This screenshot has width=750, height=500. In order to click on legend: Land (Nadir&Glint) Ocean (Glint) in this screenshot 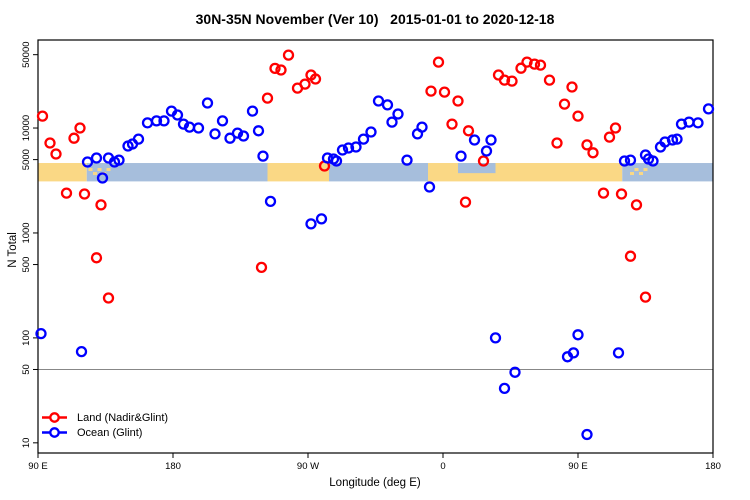, I will do `click(104, 425)`.